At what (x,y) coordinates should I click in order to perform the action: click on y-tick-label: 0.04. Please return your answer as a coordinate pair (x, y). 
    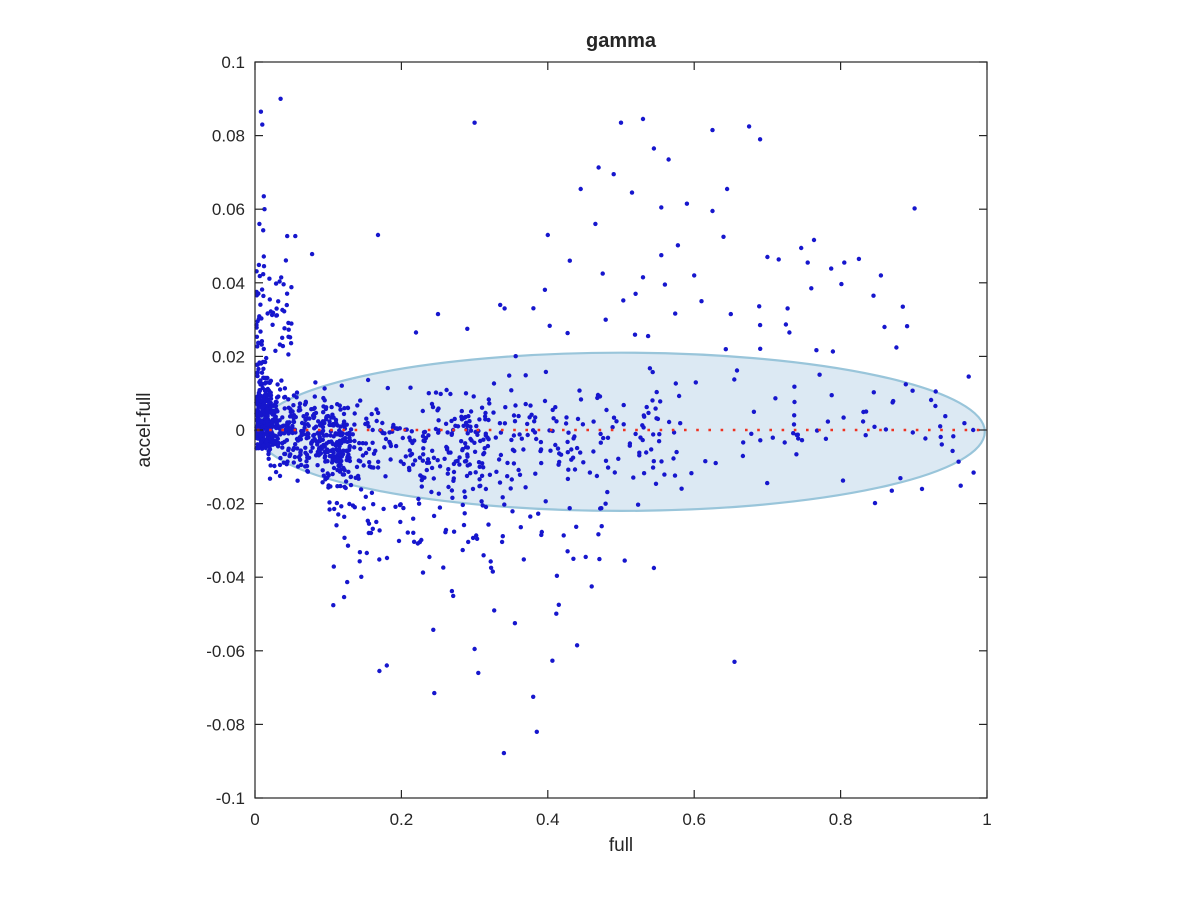
    Looking at the image, I should click on (228, 283).